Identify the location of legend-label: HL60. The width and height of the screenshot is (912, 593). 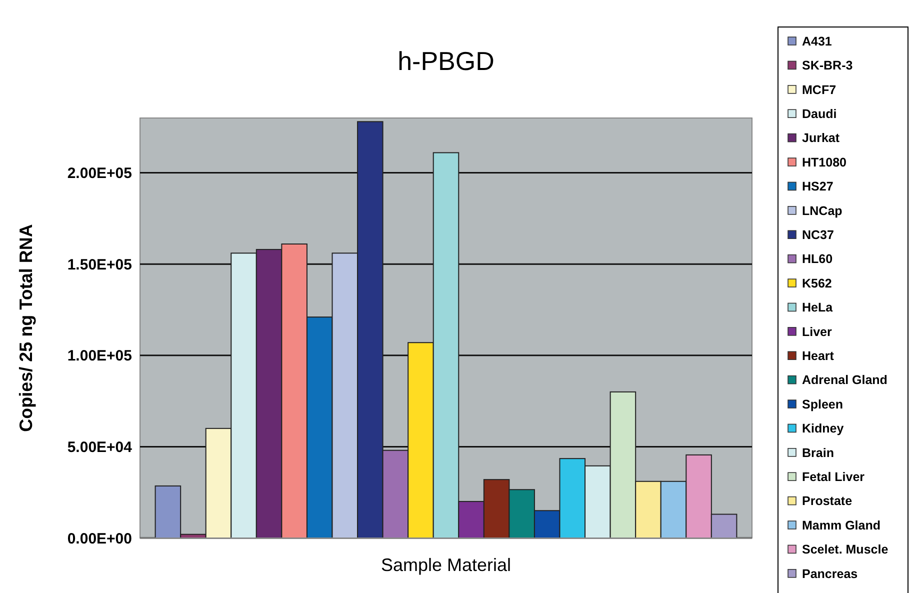
(817, 259).